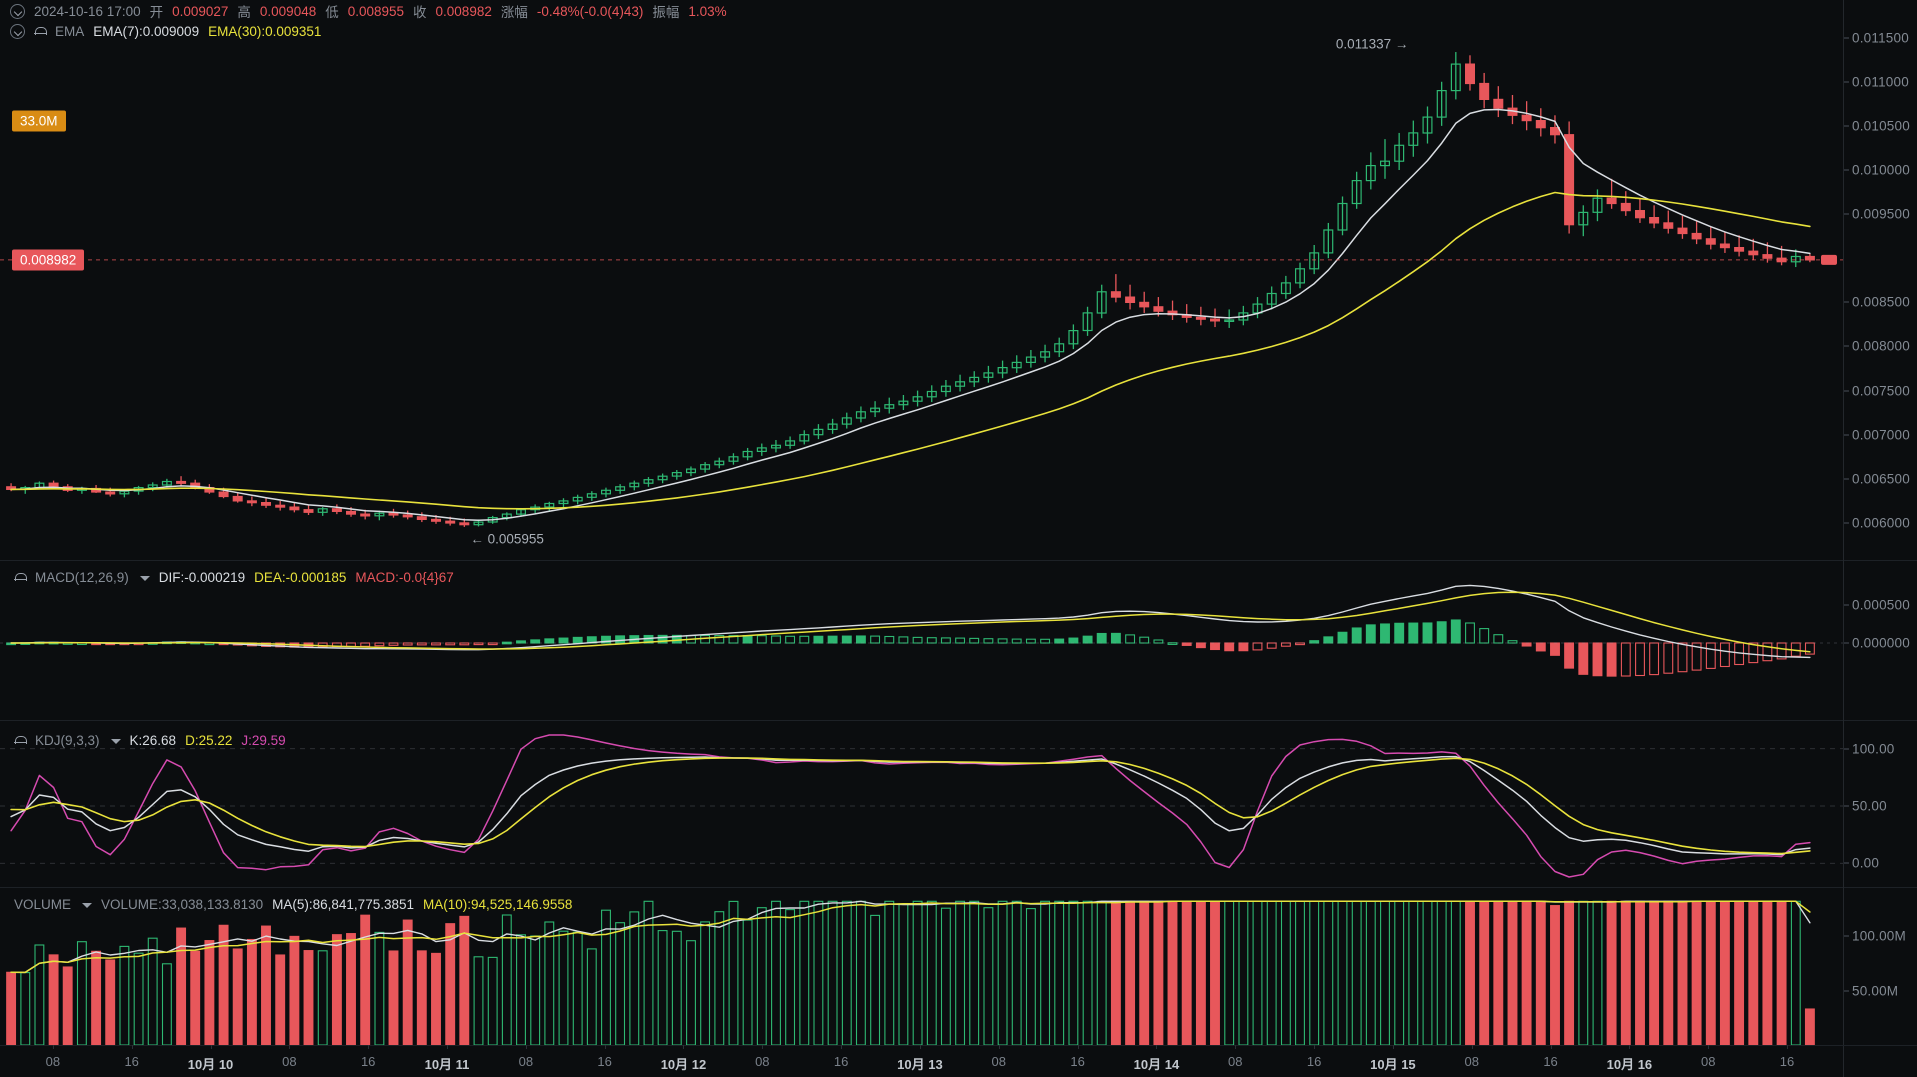  I want to click on kdj-axis: 100.00 50.00 0.00, so click(1880, 804).